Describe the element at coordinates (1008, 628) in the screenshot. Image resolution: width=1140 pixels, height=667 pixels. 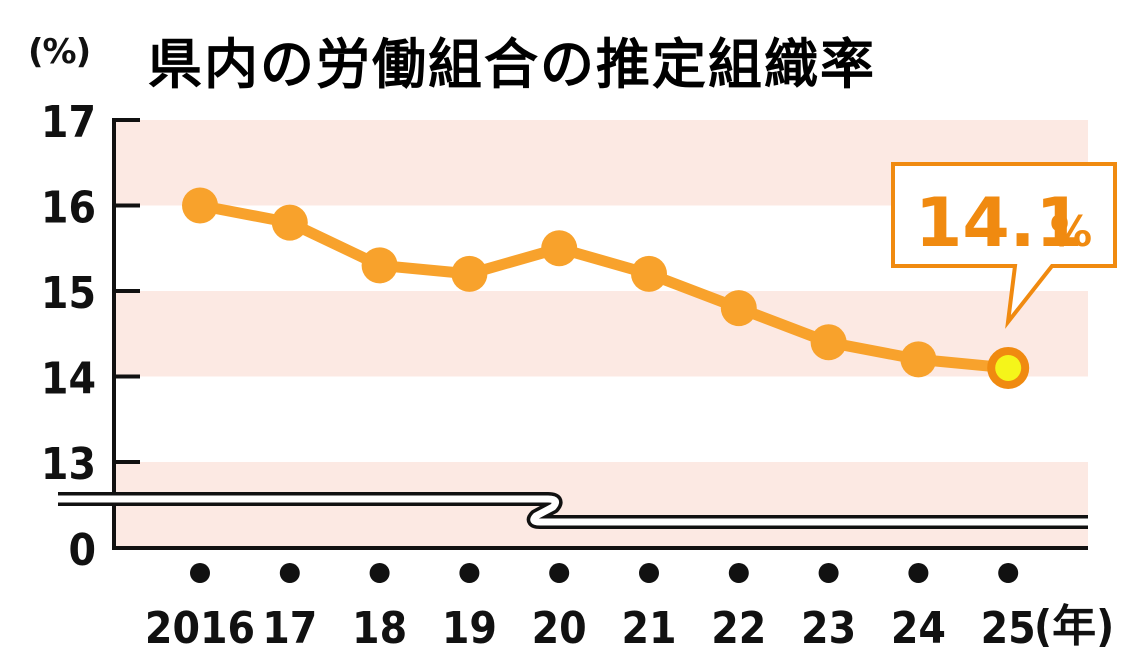
I see `x-tick-label: 25` at that location.